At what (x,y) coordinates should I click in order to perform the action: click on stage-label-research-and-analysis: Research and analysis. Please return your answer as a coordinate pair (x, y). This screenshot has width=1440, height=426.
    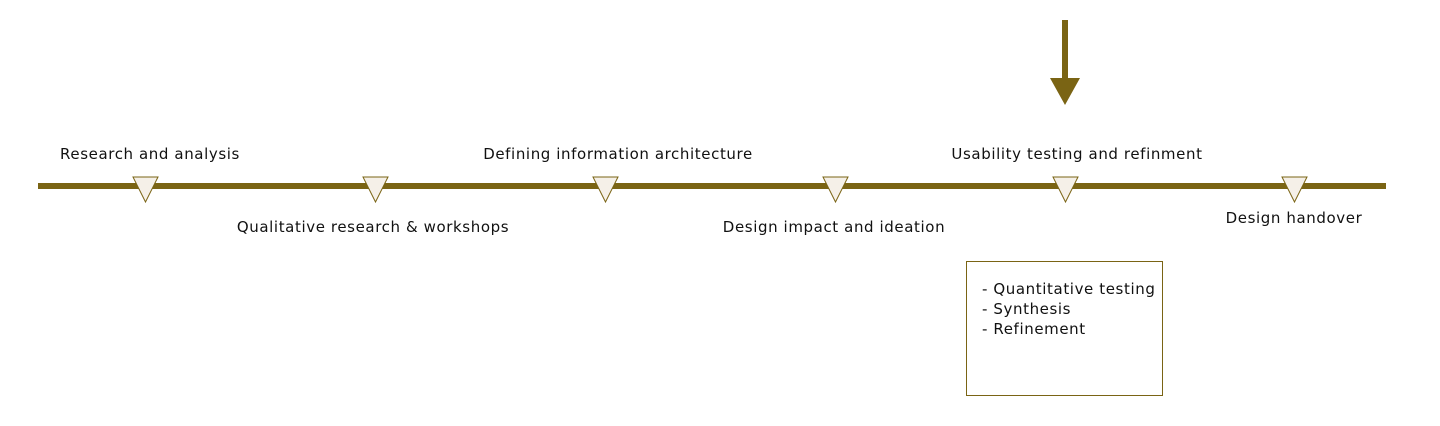
    Looking at the image, I should click on (150, 154).